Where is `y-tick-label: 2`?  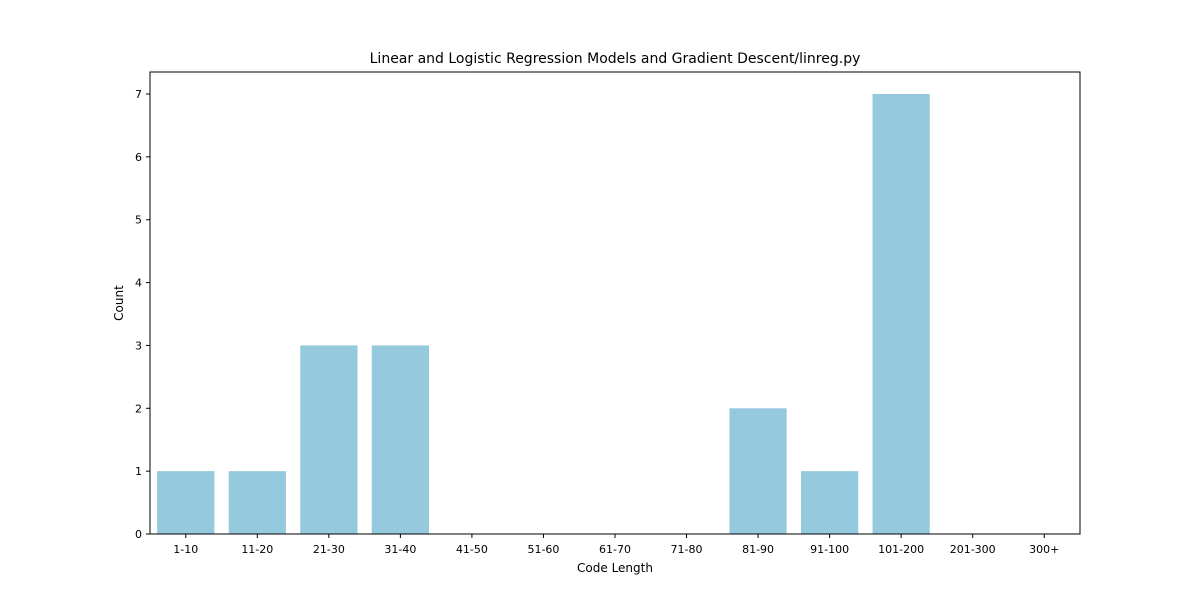
y-tick-label: 2 is located at coordinates (138, 408).